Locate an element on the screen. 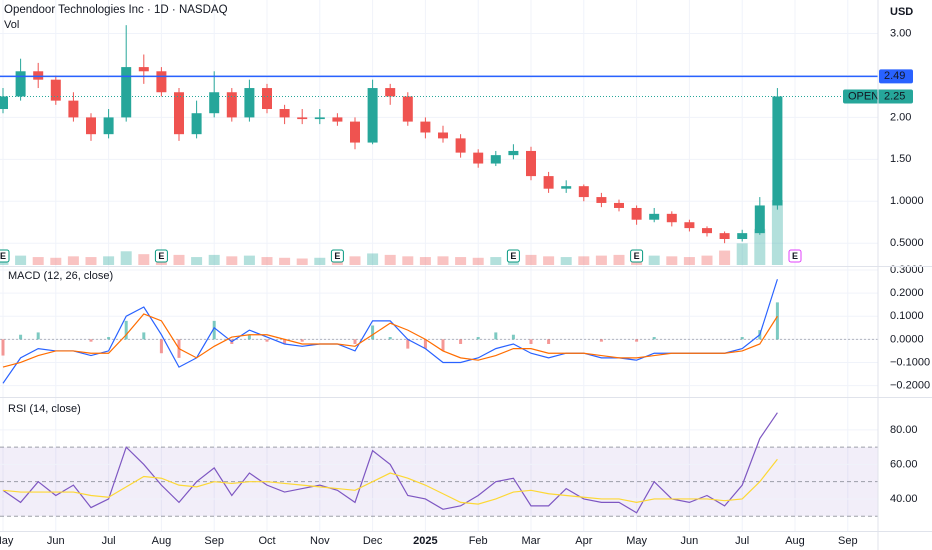  y-tick-label: 3.00 is located at coordinates (900, 33).